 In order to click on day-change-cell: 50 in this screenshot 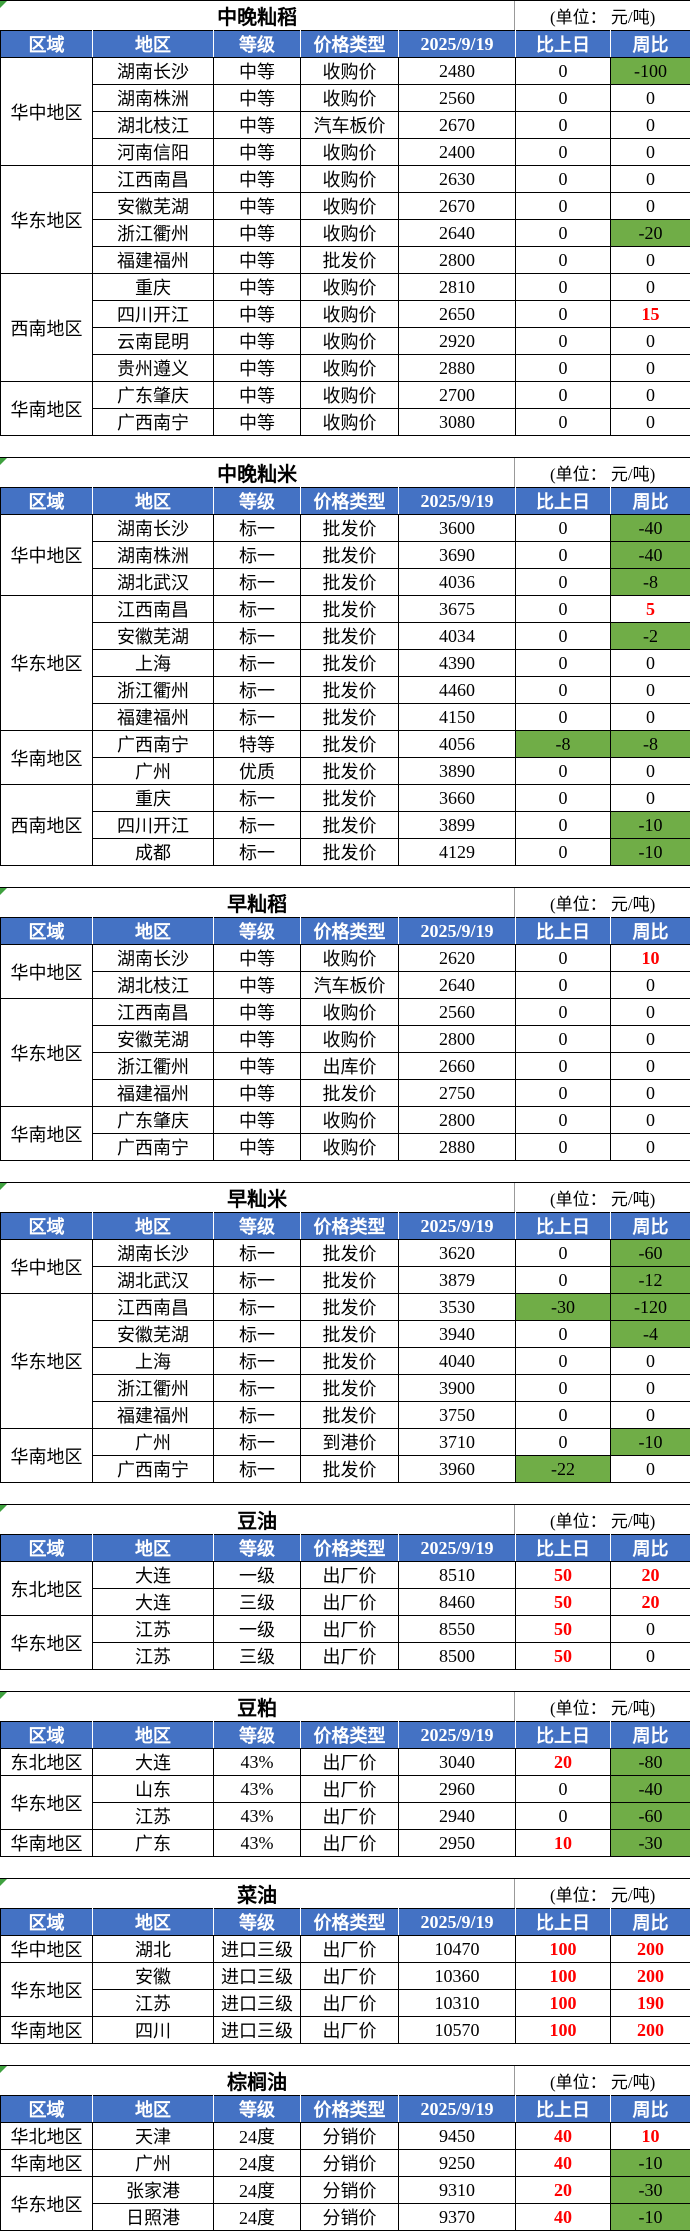, I will do `click(563, 1656)`.